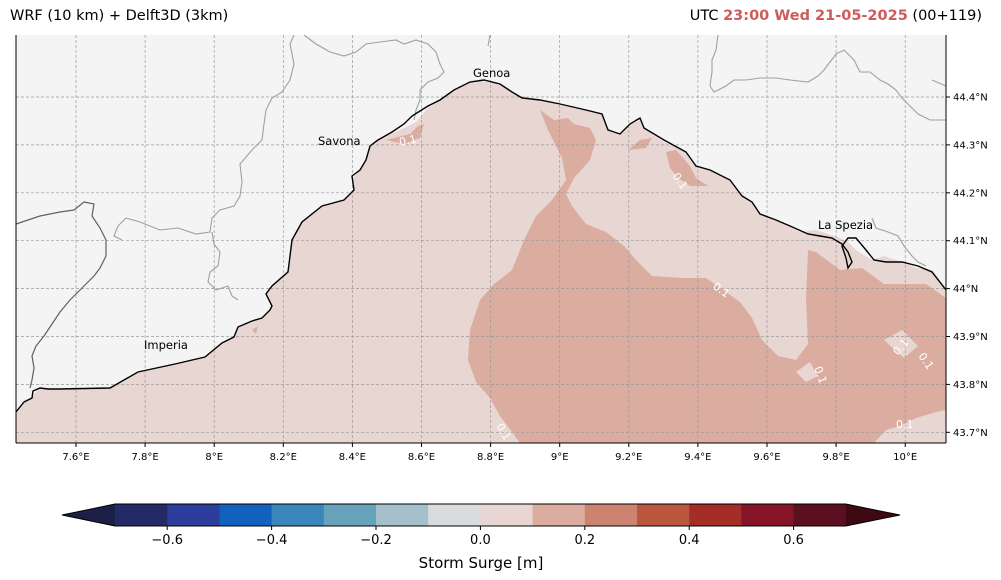  Describe the element at coordinates (490, 457) in the screenshot. I see `lon-tick-label: 8.8°E` at that location.